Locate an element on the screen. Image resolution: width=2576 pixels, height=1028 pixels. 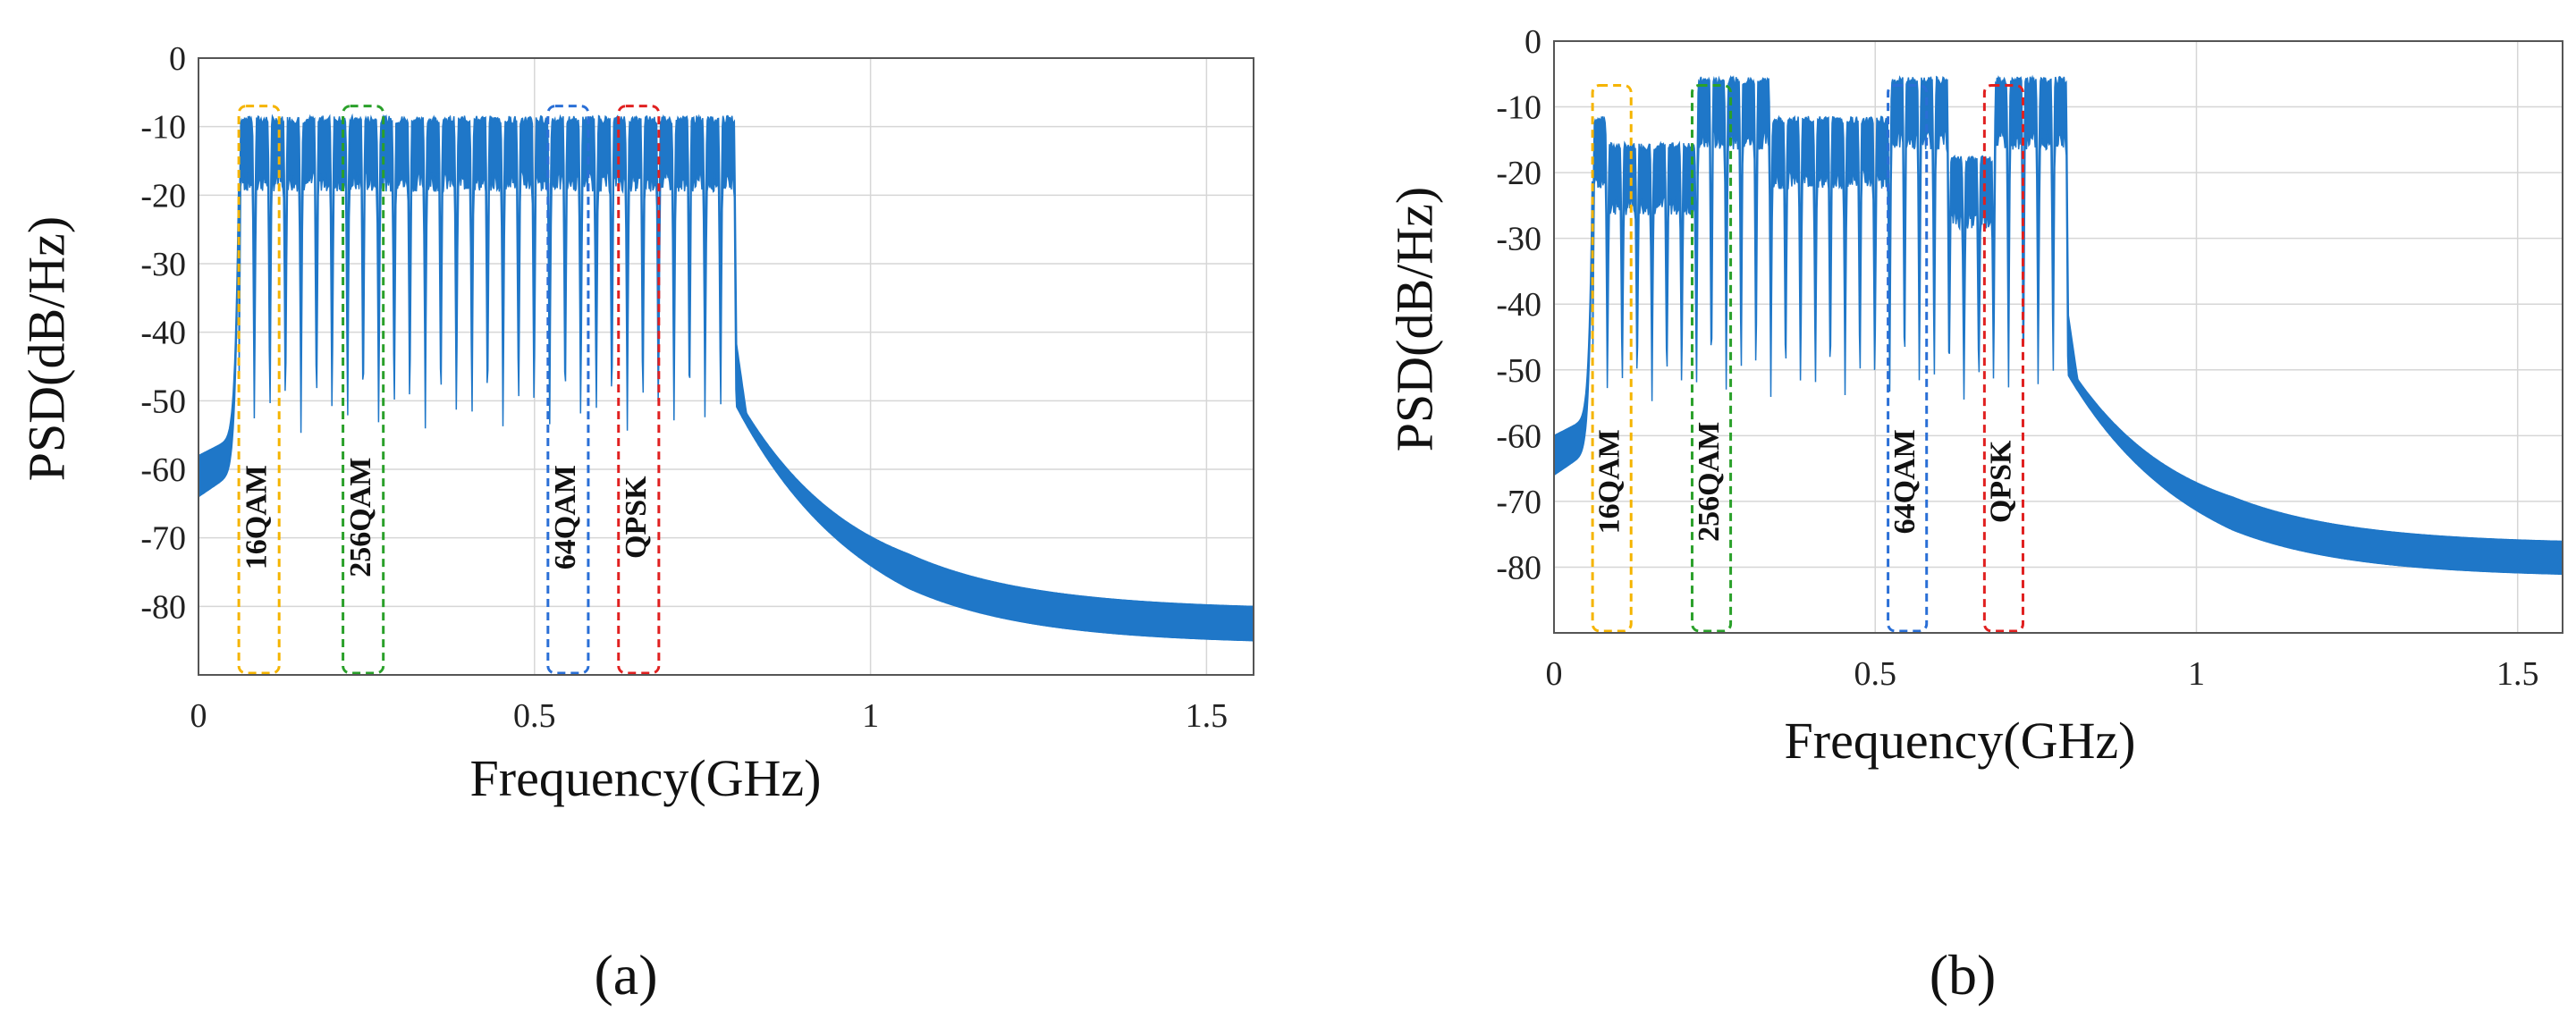
panel-a-label: (a) is located at coordinates (625, 975).